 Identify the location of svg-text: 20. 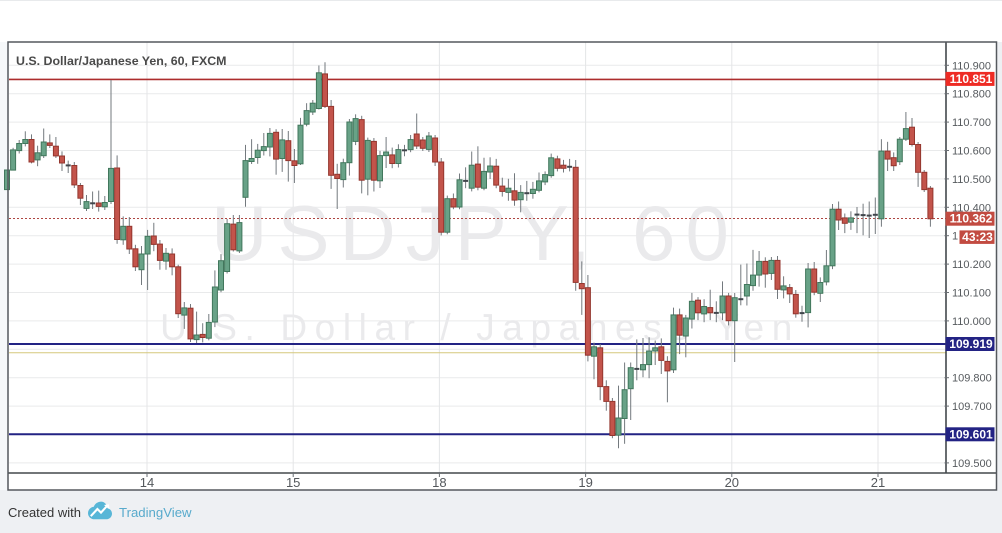
(732, 482).